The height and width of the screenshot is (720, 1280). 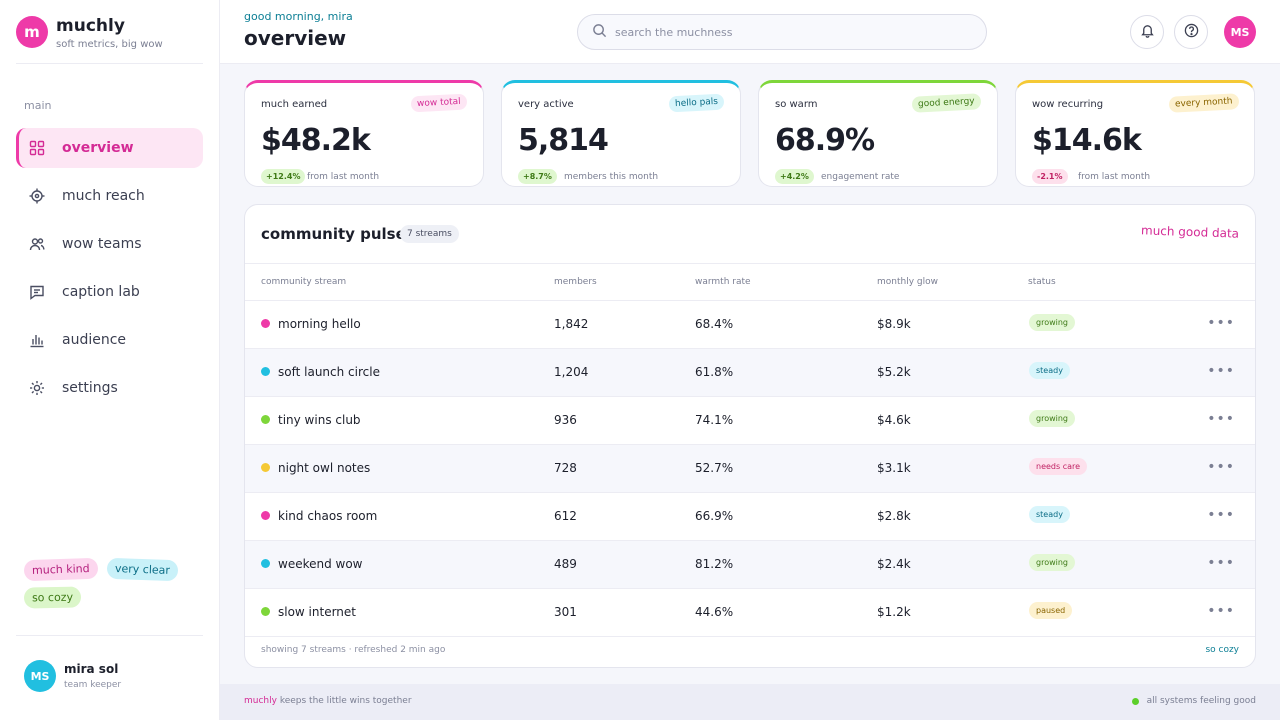 What do you see at coordinates (894, 468) in the screenshot?
I see `glow-value: $3.1k` at bounding box center [894, 468].